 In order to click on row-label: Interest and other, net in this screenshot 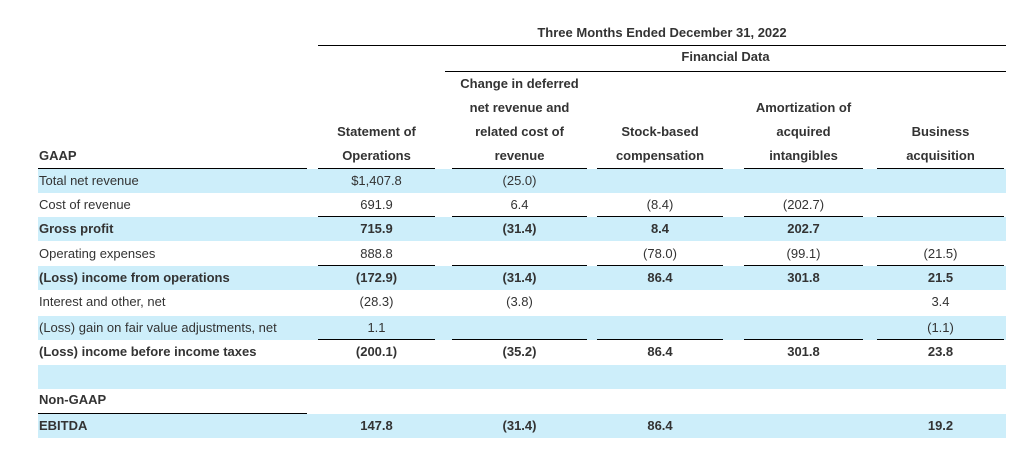, I will do `click(102, 301)`.